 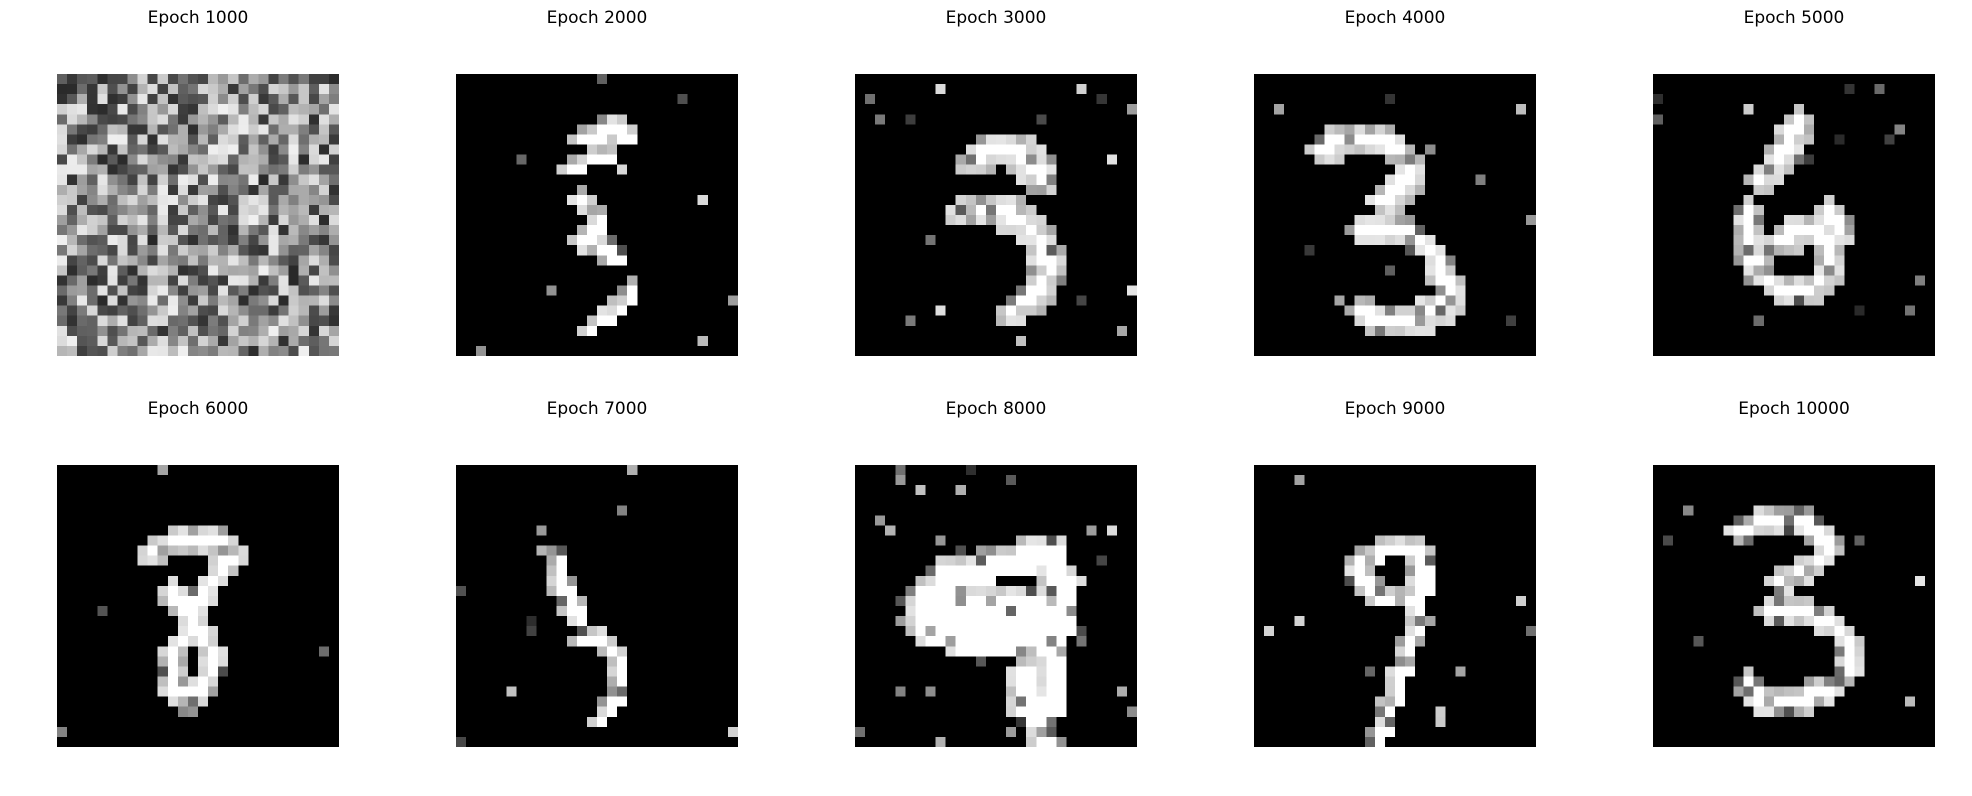 What do you see at coordinates (198, 18) in the screenshot?
I see `panel-title: Epoch 1000` at bounding box center [198, 18].